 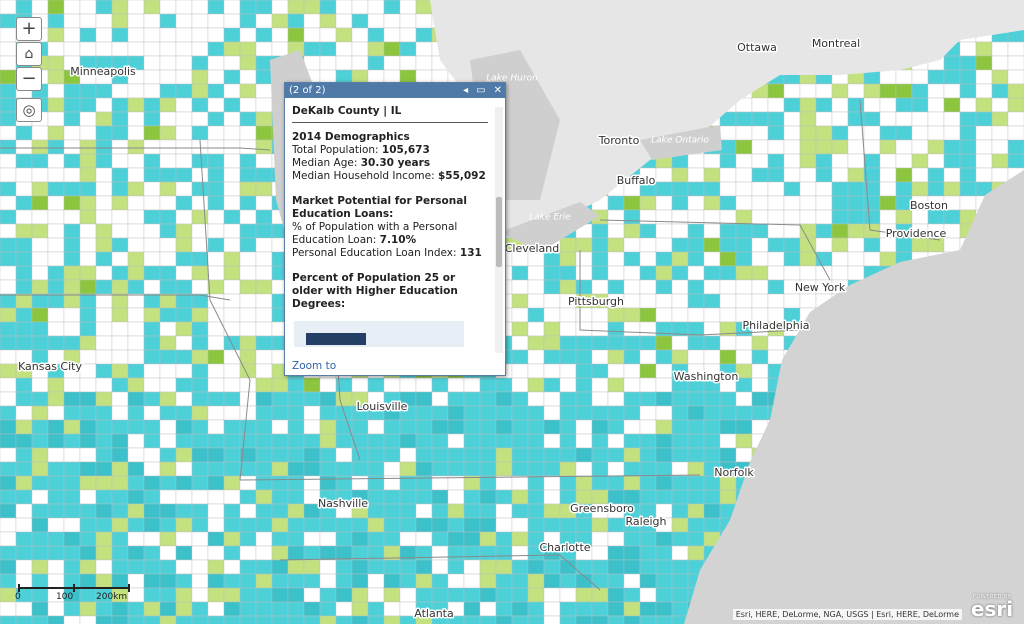 I want to click on lake, so click(x=681, y=142).